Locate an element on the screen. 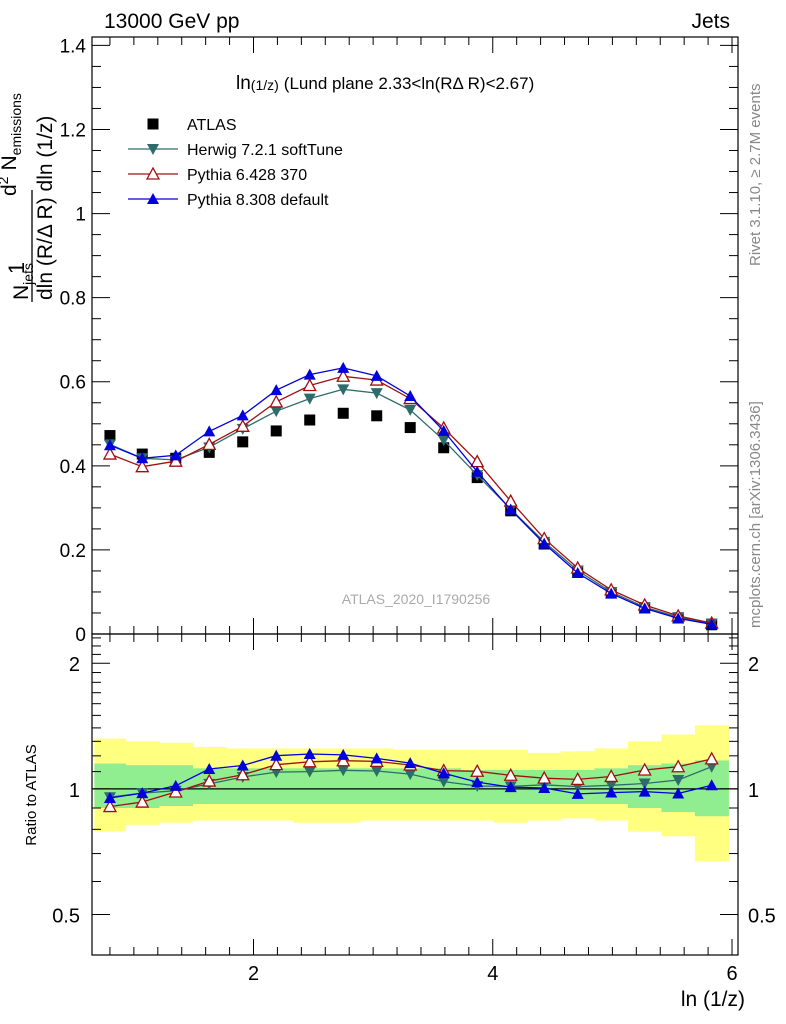  ratio-y-tick-label: 1 is located at coordinates (74, 791).